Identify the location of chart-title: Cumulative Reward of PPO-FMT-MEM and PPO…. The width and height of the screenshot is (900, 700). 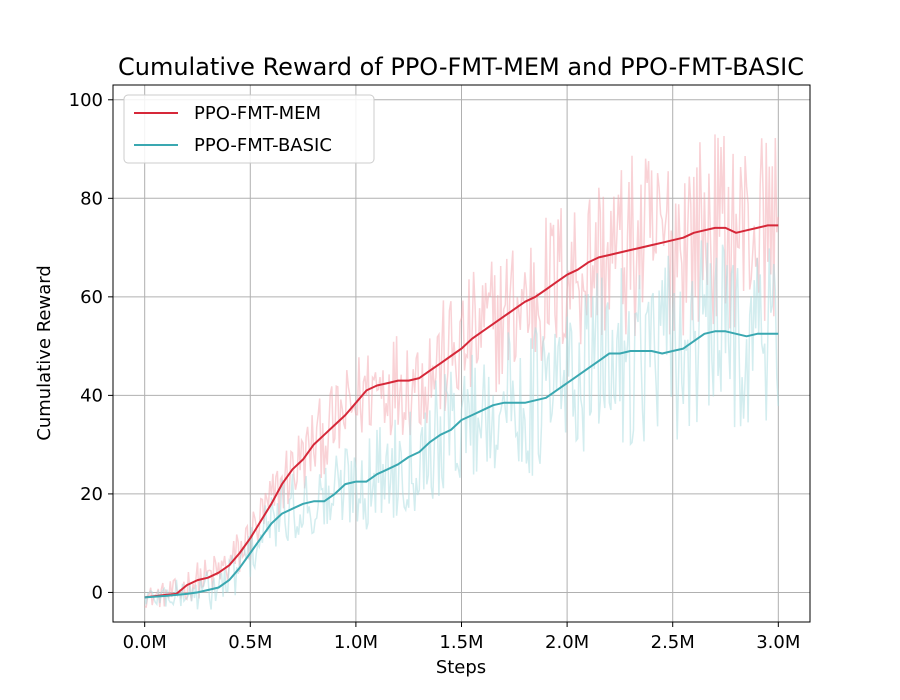
(461, 67).